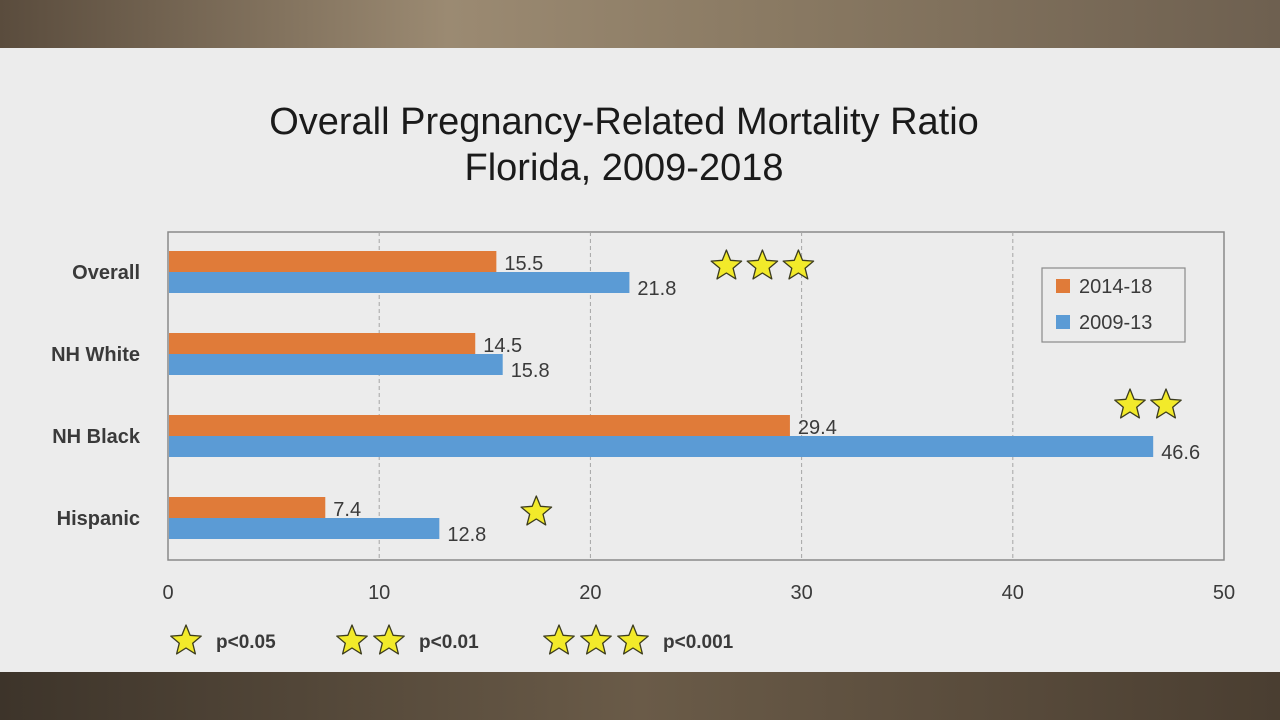 The image size is (1280, 720). Describe the element at coordinates (95, 355) in the screenshot. I see `category-label: NH White` at that location.